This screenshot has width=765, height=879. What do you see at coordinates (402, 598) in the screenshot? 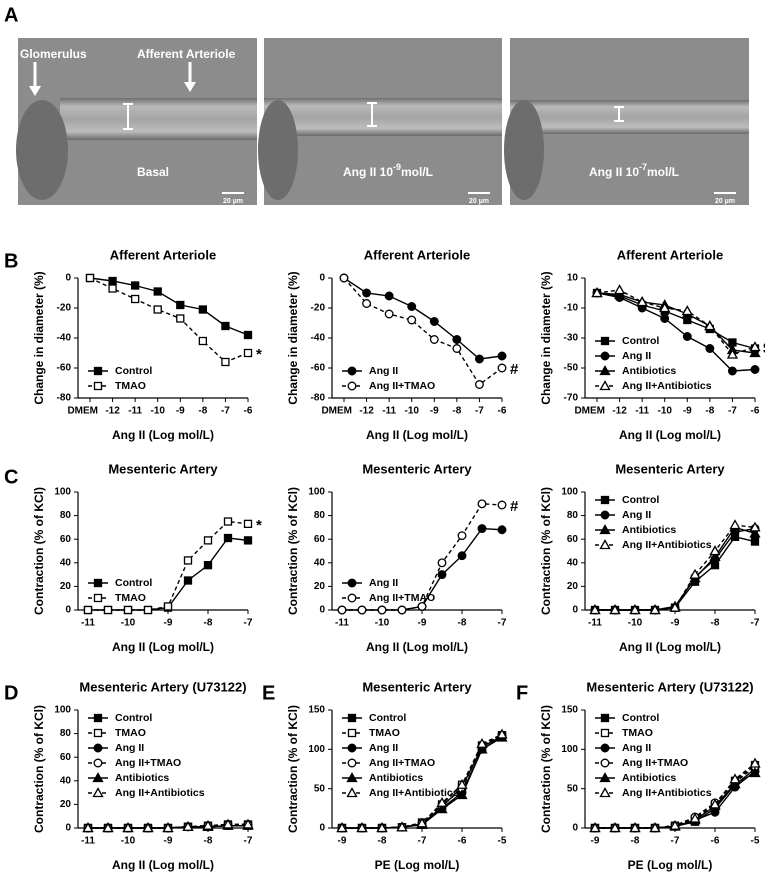
I see `legend-label: Ang II+TMAO` at bounding box center [402, 598].